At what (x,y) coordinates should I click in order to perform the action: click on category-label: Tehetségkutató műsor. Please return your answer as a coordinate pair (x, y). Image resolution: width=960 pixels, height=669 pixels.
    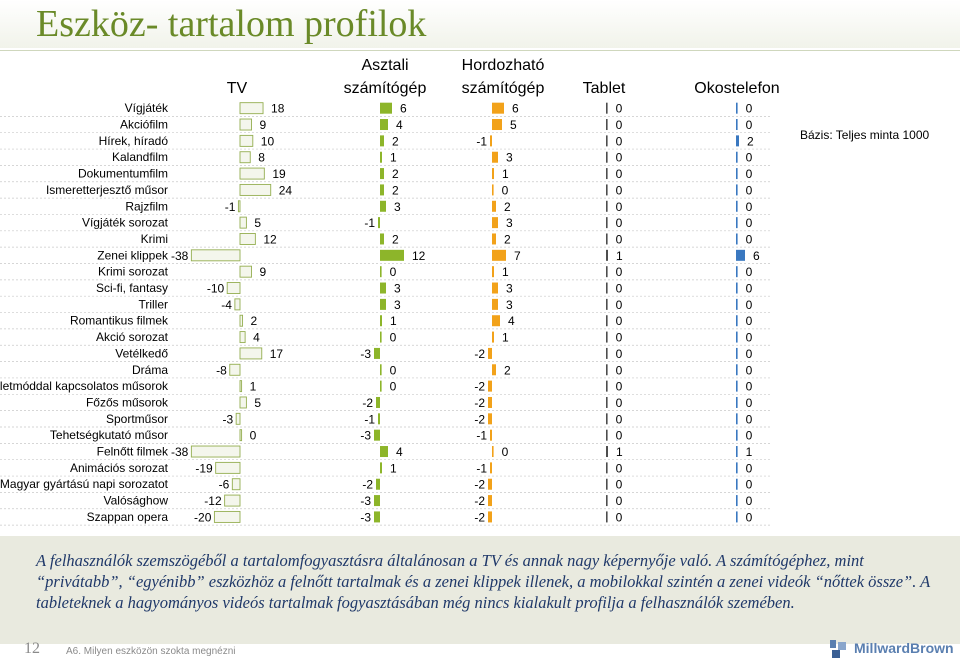
    Looking at the image, I should click on (109, 435).